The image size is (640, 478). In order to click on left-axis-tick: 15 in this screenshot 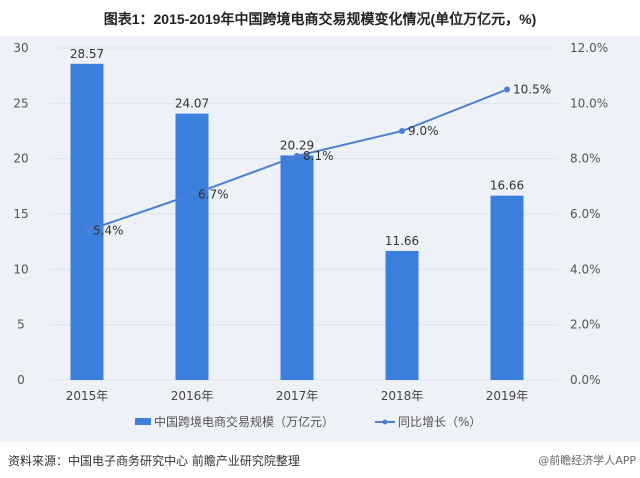, I will do `click(20, 214)`.